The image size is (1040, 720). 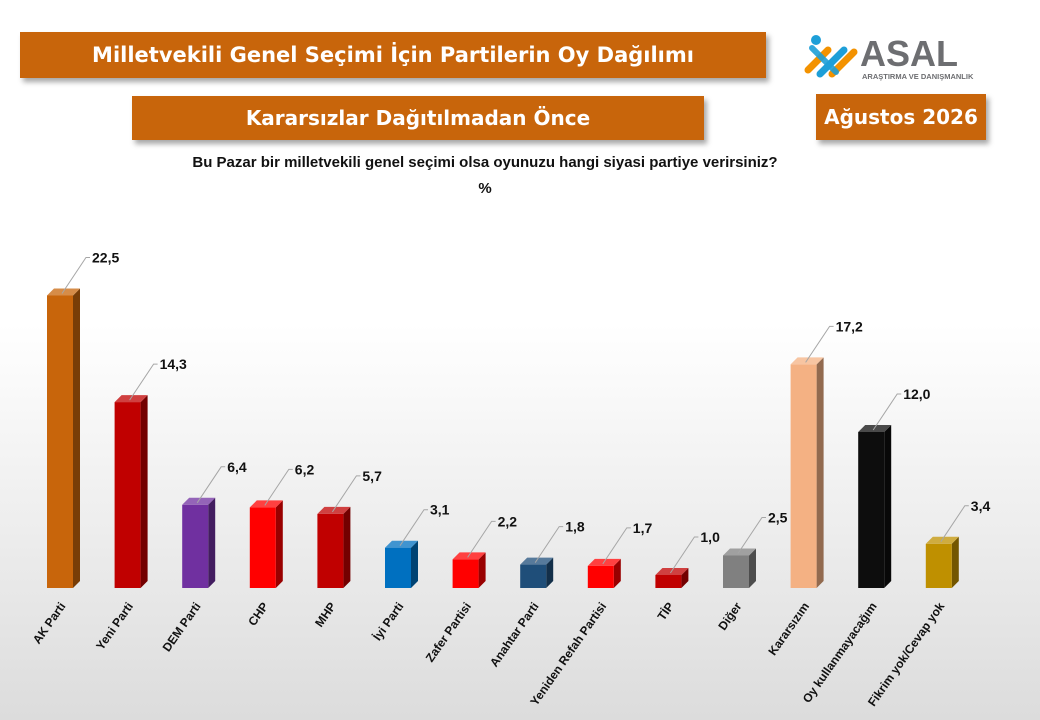 What do you see at coordinates (729, 615) in the screenshot?
I see `category-label: Diğer` at bounding box center [729, 615].